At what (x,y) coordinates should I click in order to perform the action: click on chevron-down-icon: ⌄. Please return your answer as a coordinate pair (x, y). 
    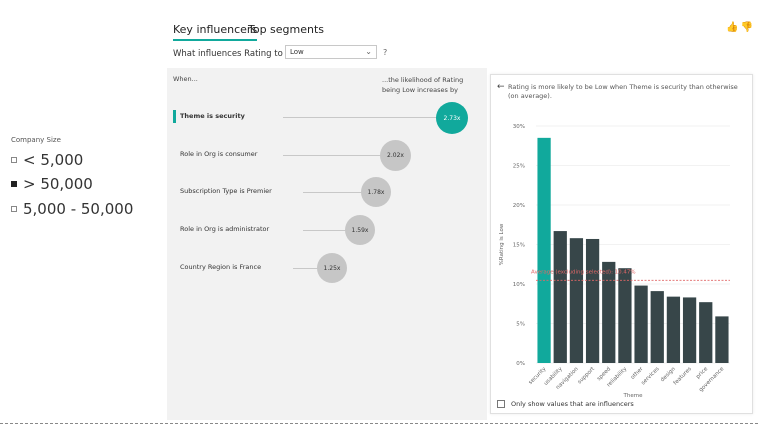
    Looking at the image, I should click on (368, 51).